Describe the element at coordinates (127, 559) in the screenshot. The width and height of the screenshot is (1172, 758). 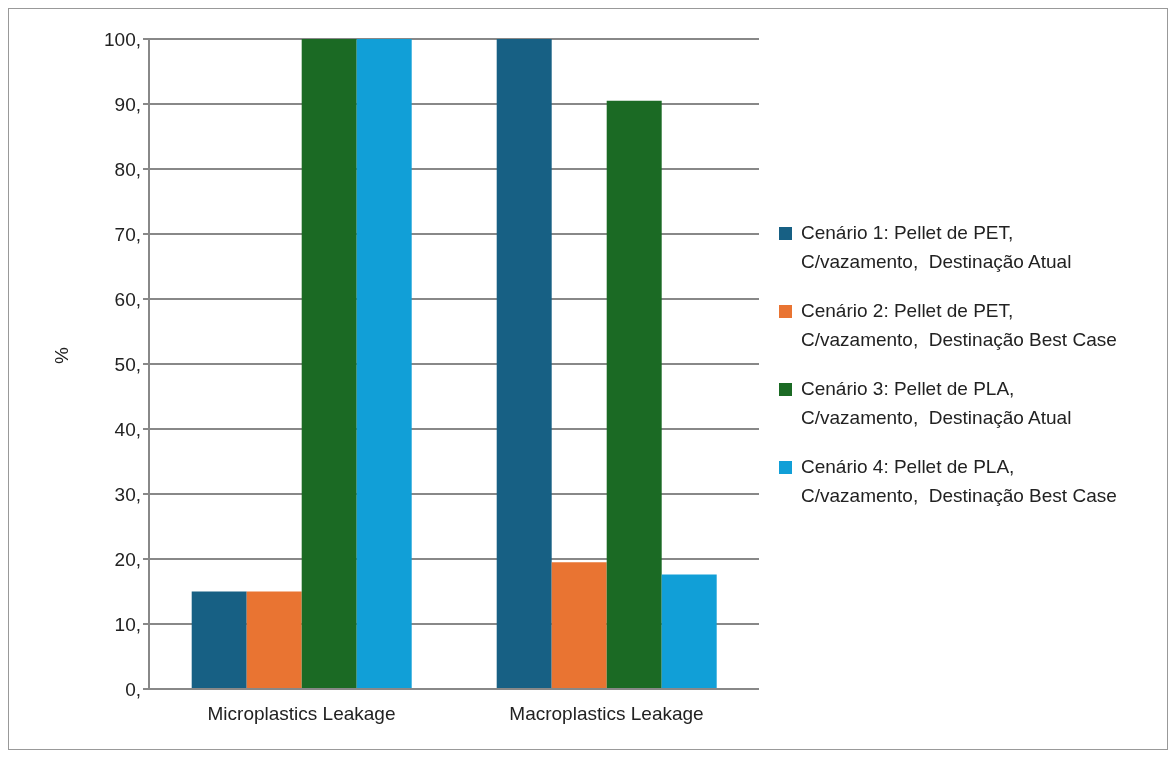
I see `y-tick-label: 20,` at that location.